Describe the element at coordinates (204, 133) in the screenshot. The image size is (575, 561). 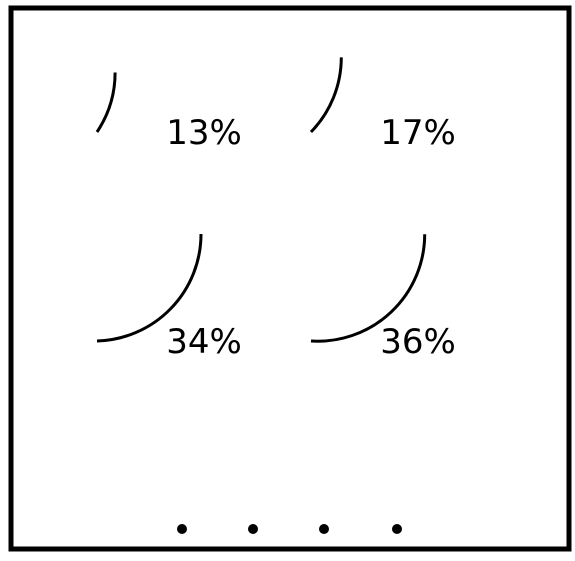
I see `gauge-label: 13%` at that location.